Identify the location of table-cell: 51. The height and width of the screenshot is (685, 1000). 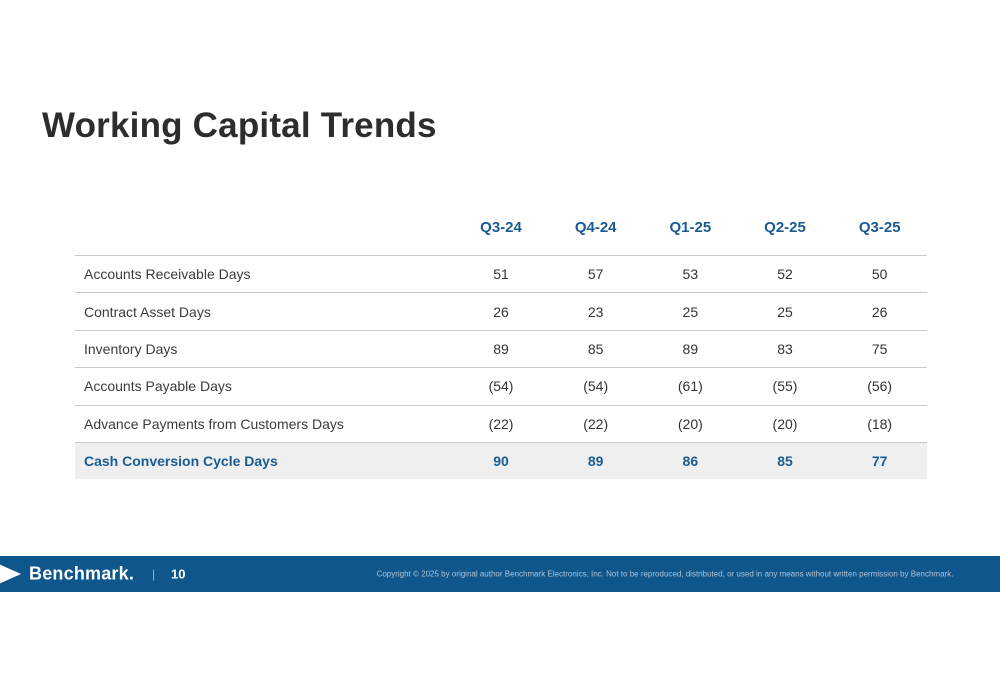
(501, 274).